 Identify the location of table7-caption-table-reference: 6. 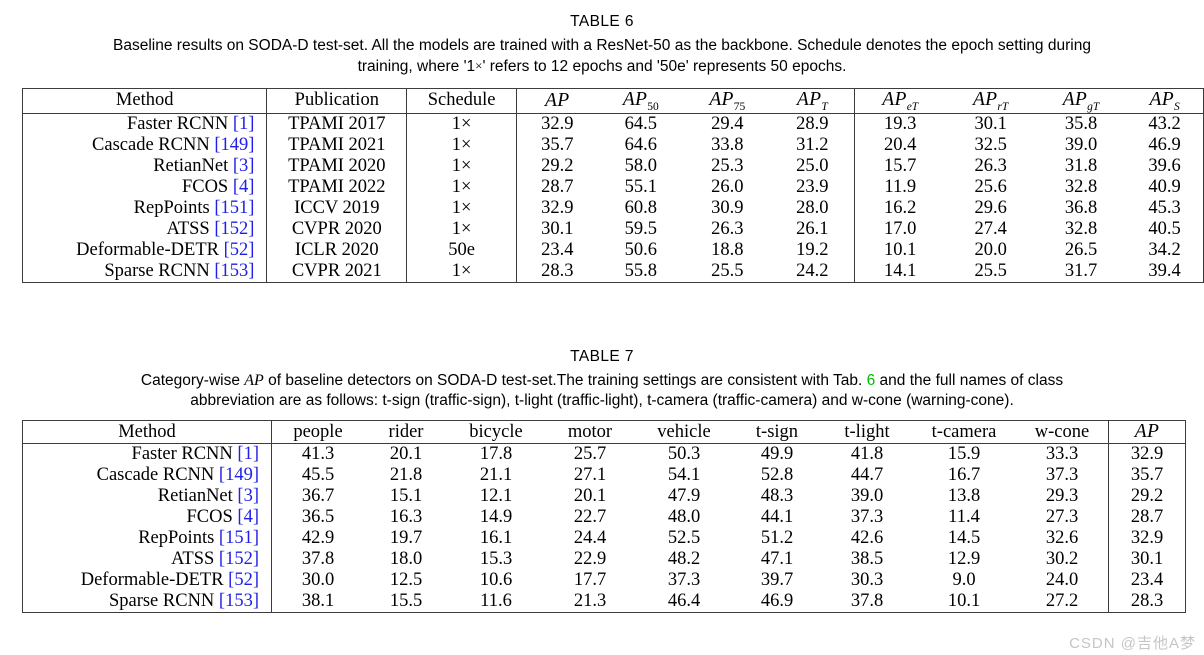
(871, 380).